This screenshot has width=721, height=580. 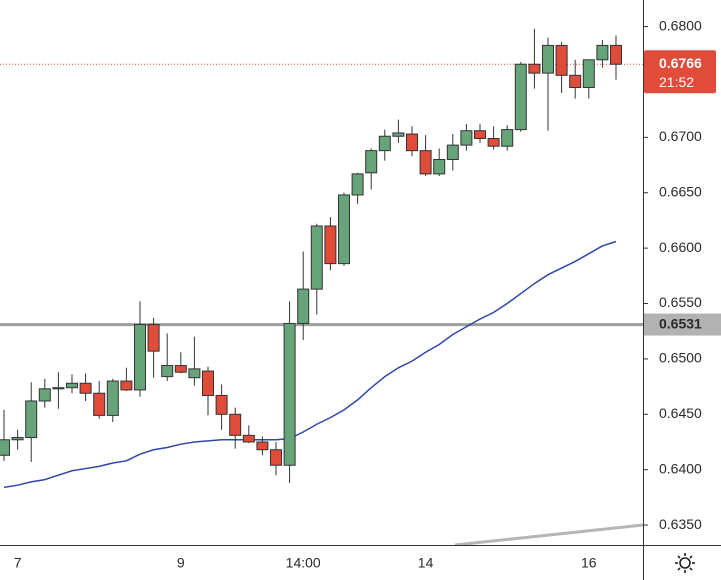 I want to click on price-tag-label: 0.6766, so click(x=680, y=63).